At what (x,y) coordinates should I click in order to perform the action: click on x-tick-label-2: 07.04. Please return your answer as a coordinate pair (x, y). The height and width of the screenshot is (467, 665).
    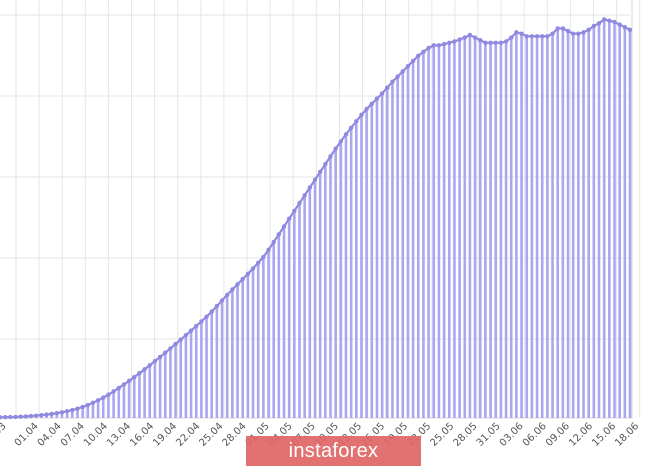
    Looking at the image, I should click on (73, 435).